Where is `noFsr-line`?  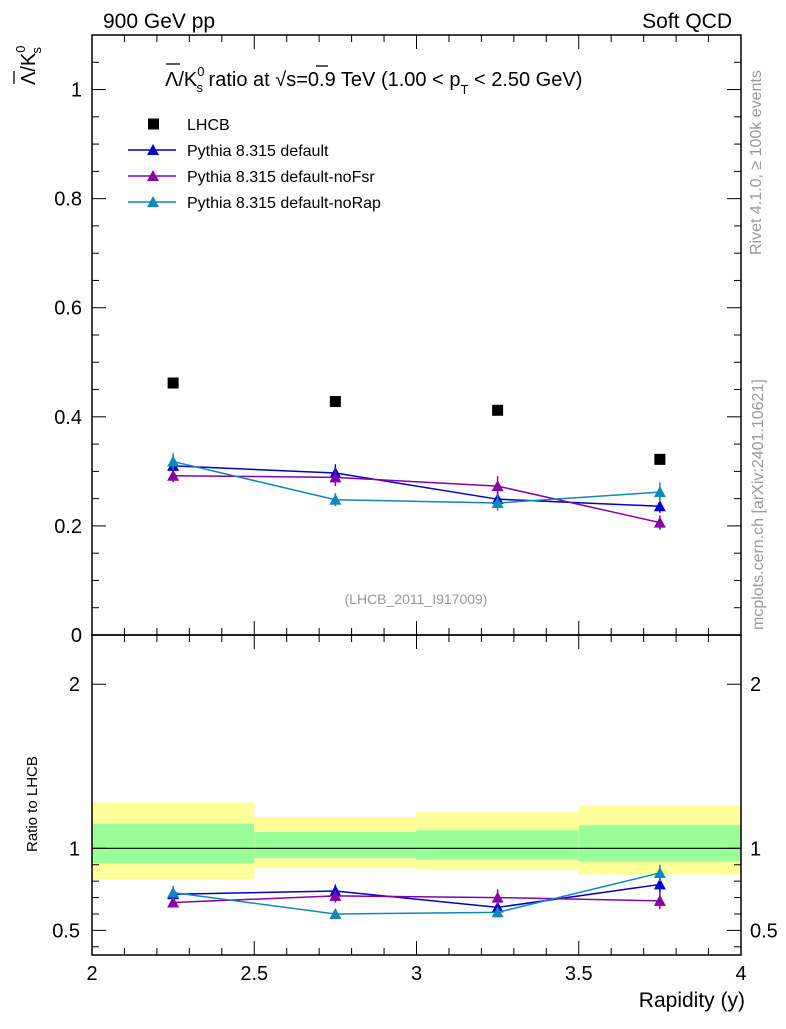 noFsr-line is located at coordinates (417, 499).